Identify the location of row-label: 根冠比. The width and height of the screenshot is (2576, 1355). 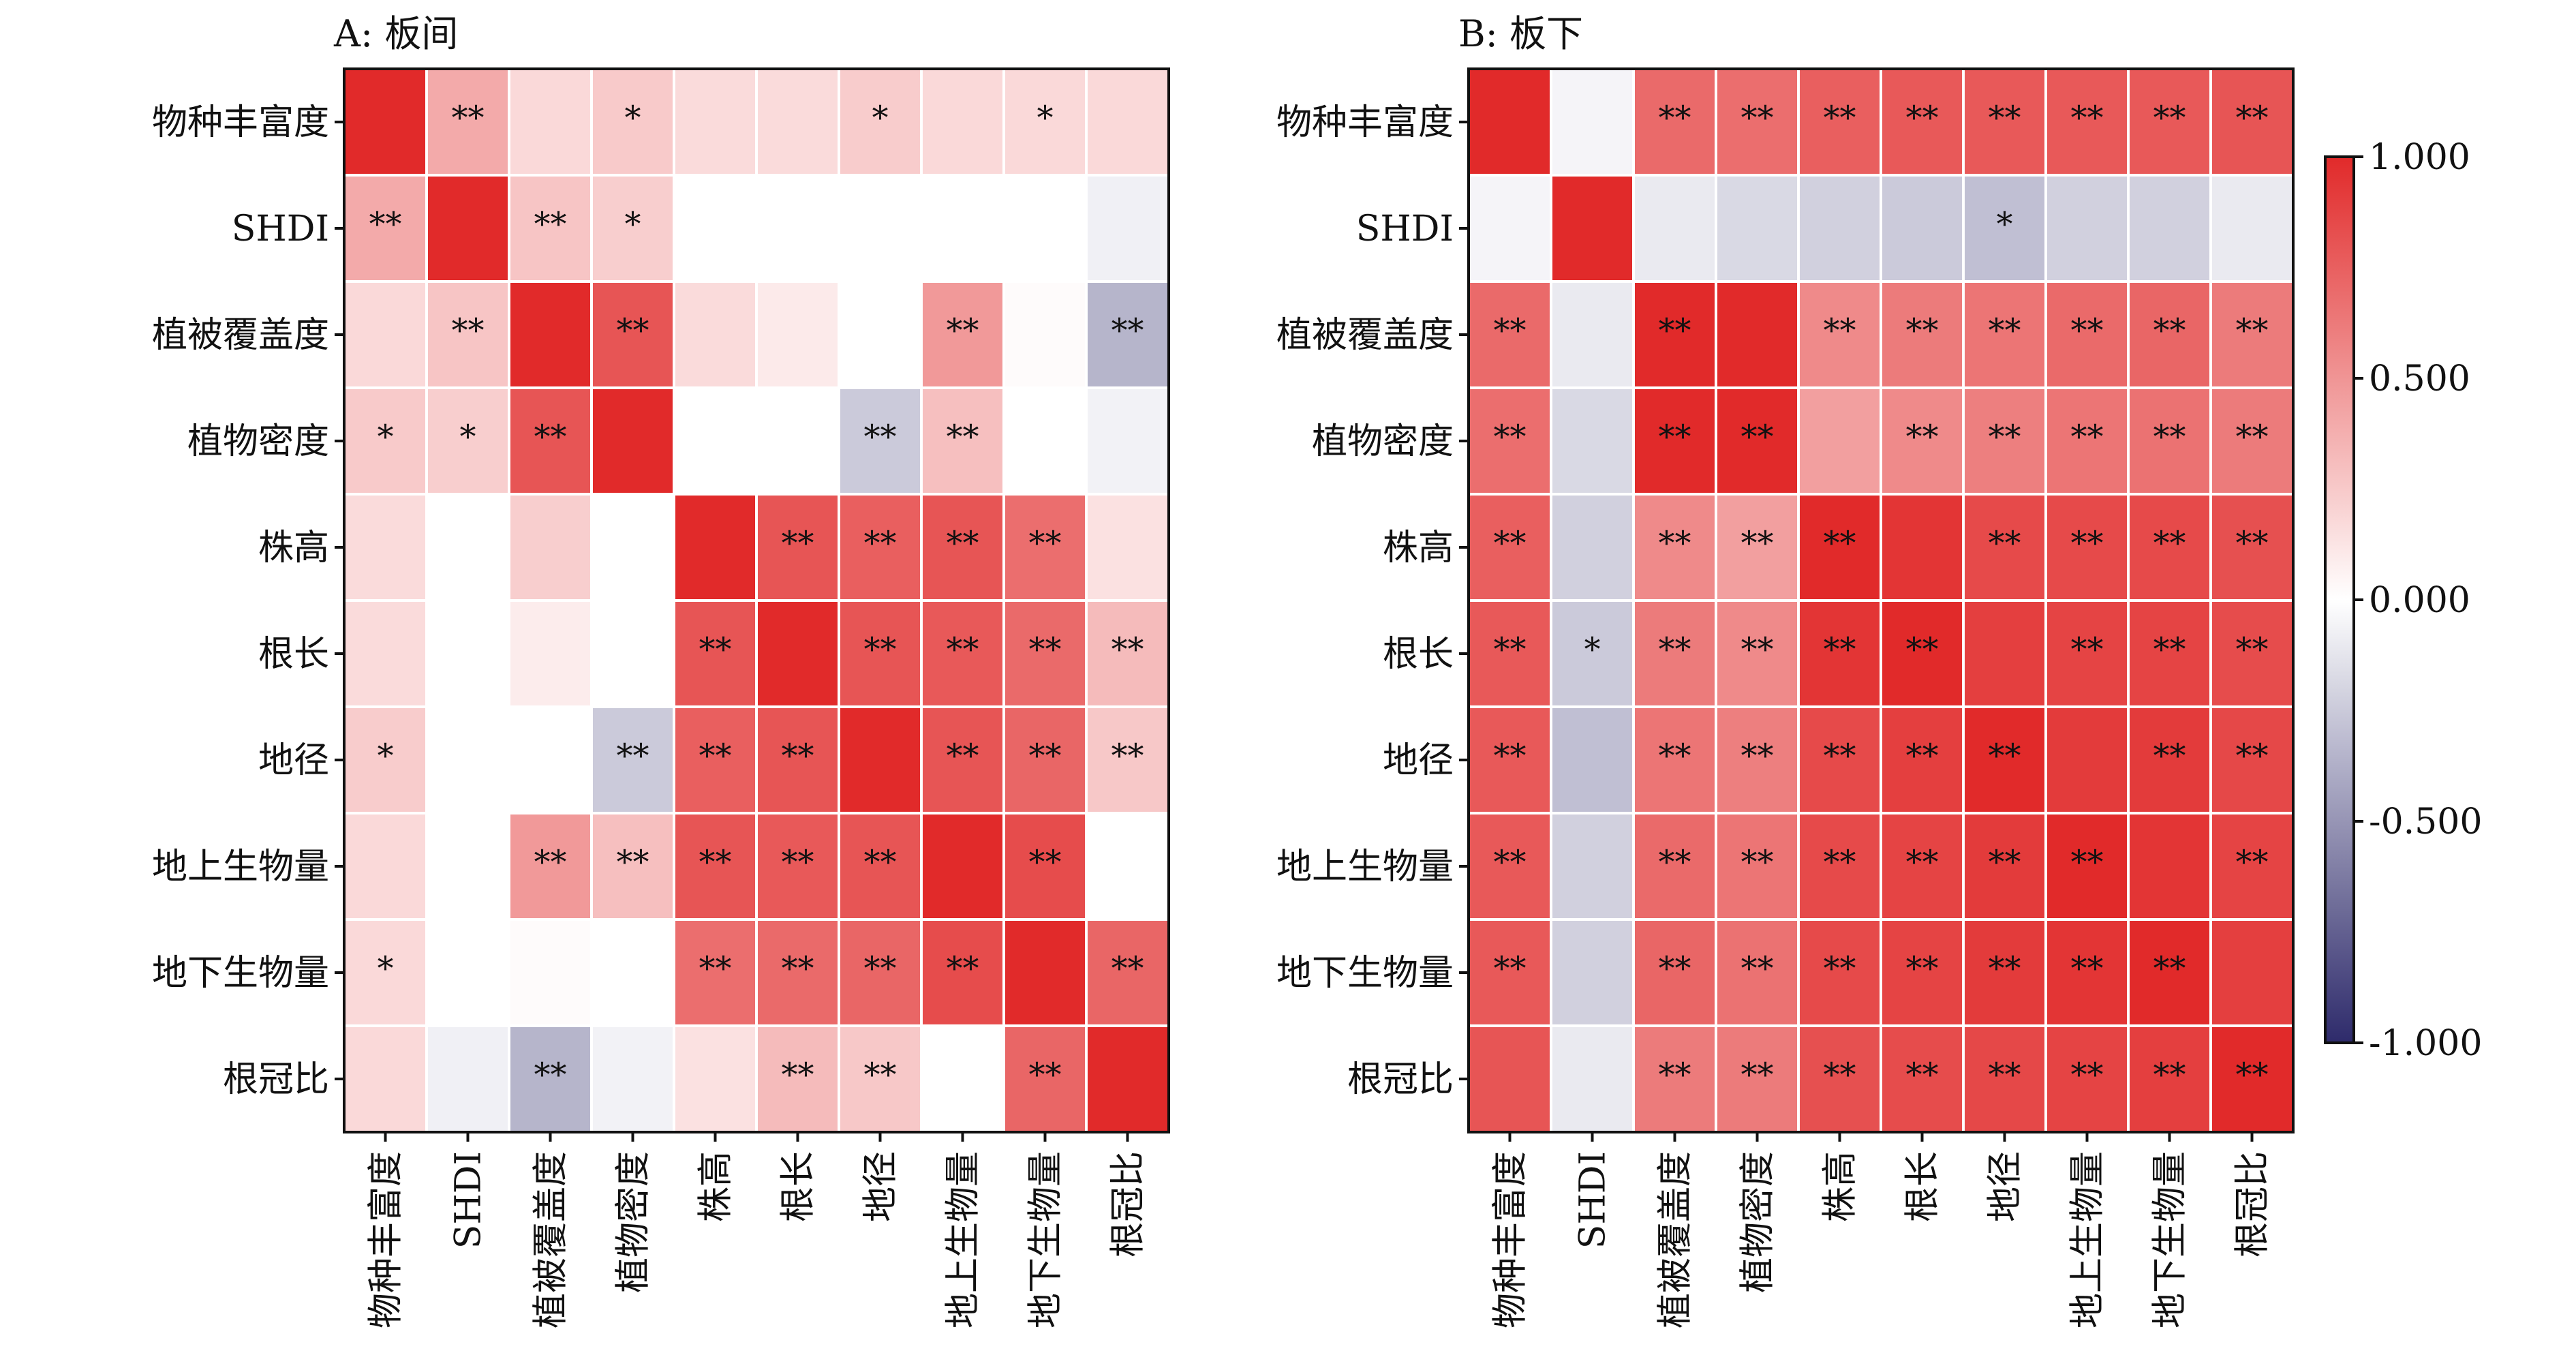
(276, 1079).